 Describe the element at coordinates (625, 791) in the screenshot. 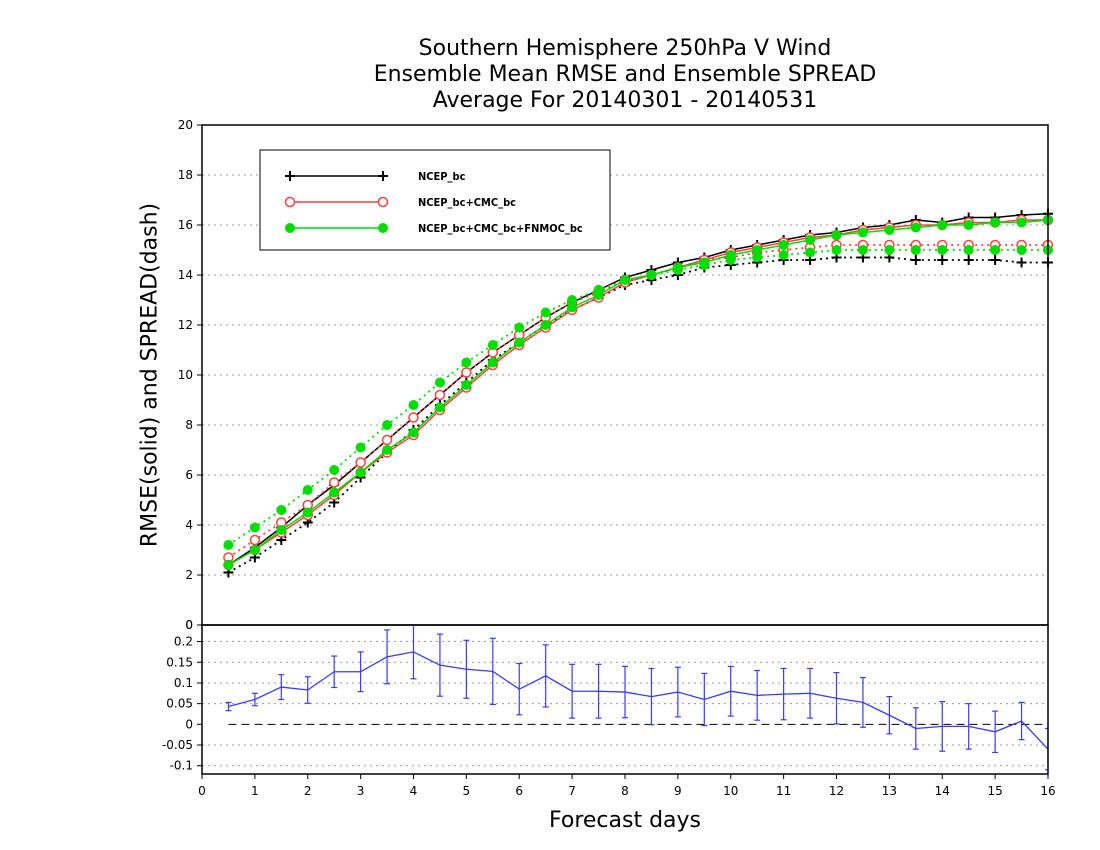

I see `x-tick-label: 8` at that location.